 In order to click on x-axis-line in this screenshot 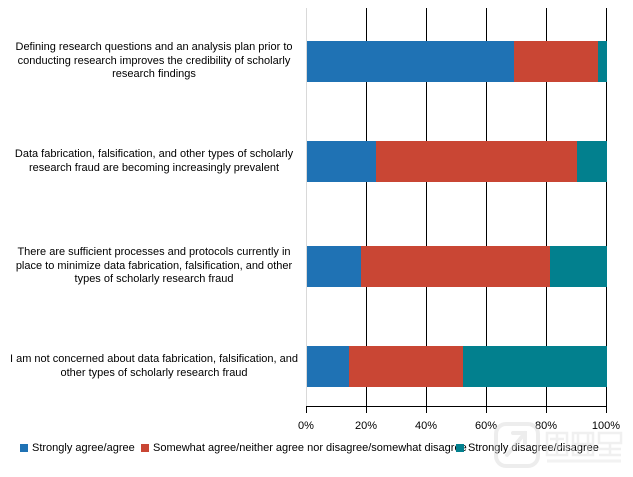, I will do `click(456, 406)`.